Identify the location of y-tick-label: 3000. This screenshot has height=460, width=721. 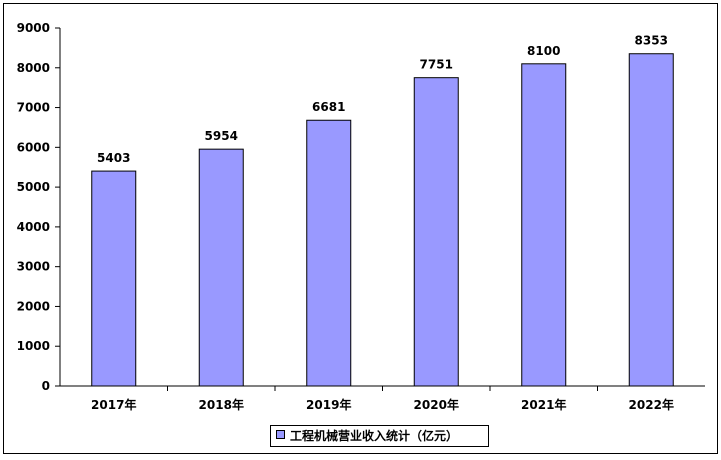
(33, 267).